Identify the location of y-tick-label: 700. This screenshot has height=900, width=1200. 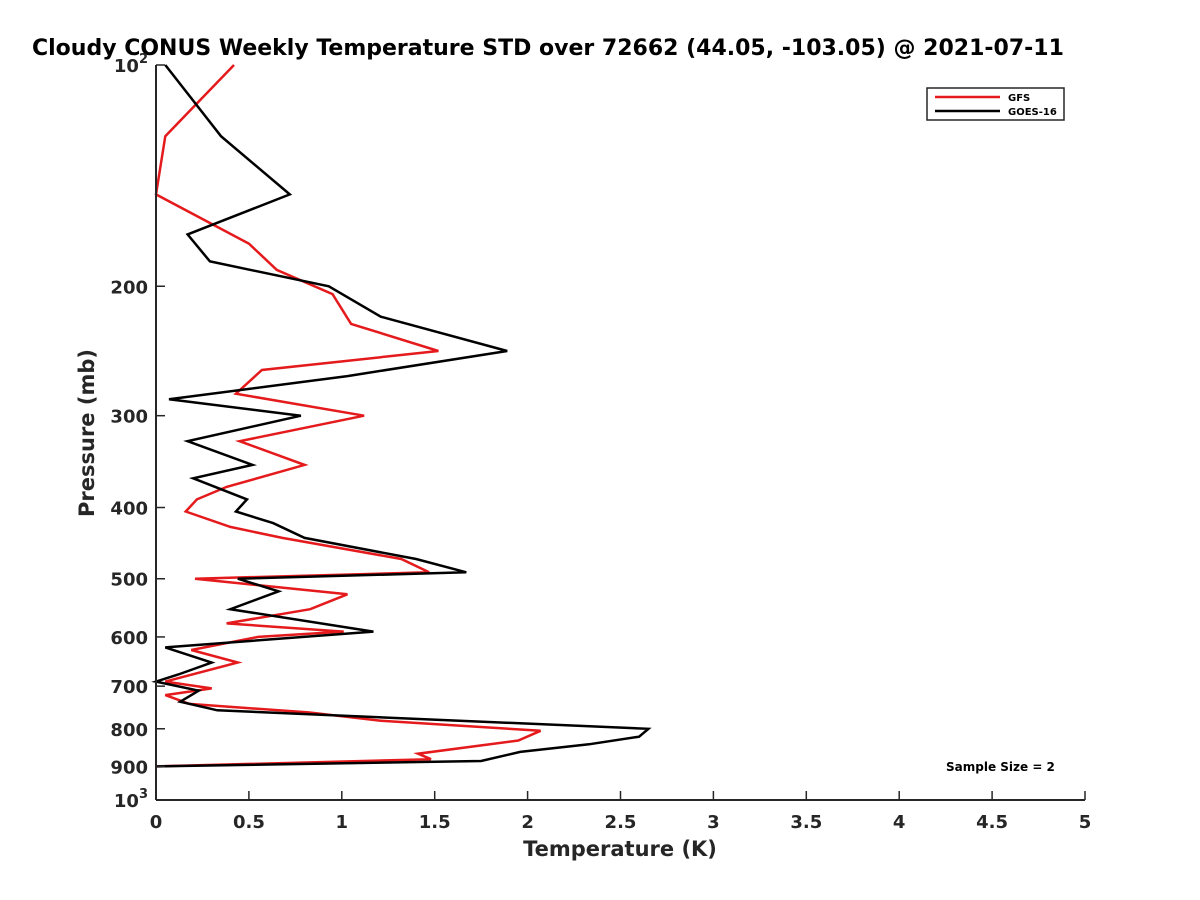
(129, 687).